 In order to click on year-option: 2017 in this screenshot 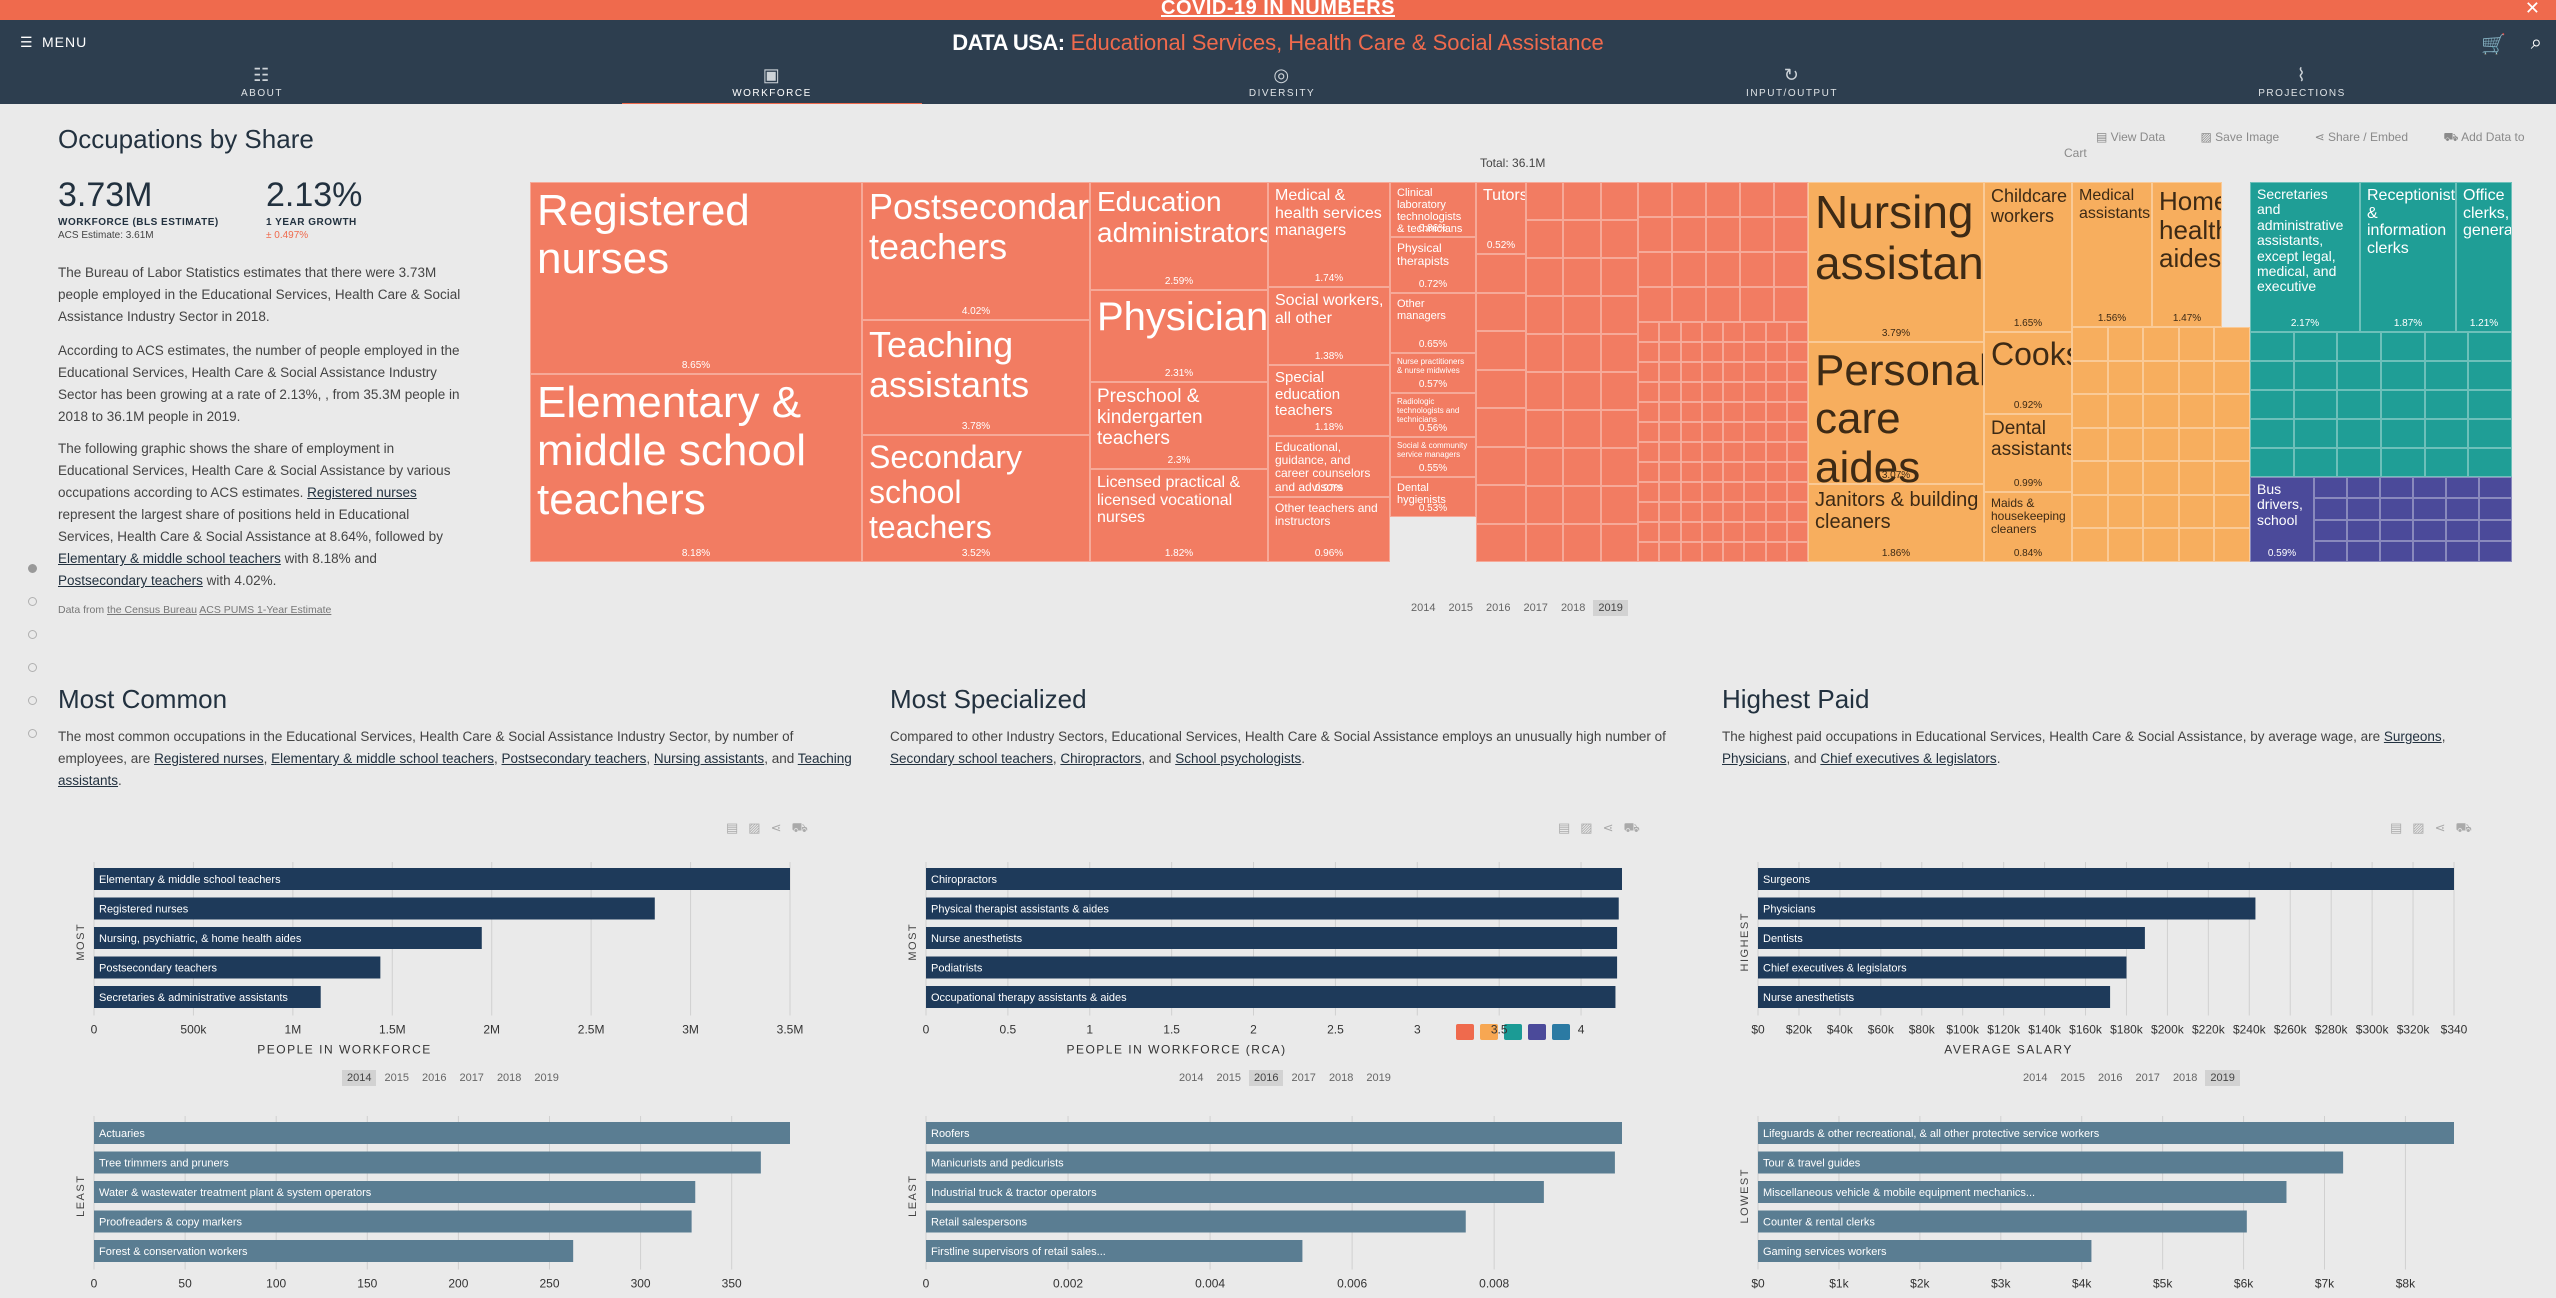, I will do `click(2147, 1078)`.